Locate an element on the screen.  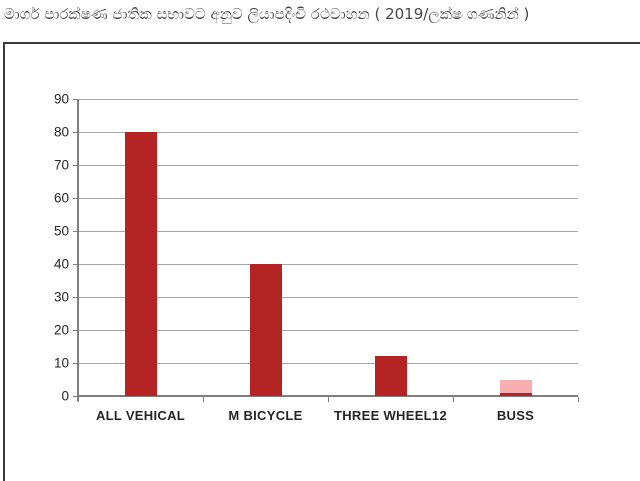
bar-all-vehical is located at coordinates (140, 264).